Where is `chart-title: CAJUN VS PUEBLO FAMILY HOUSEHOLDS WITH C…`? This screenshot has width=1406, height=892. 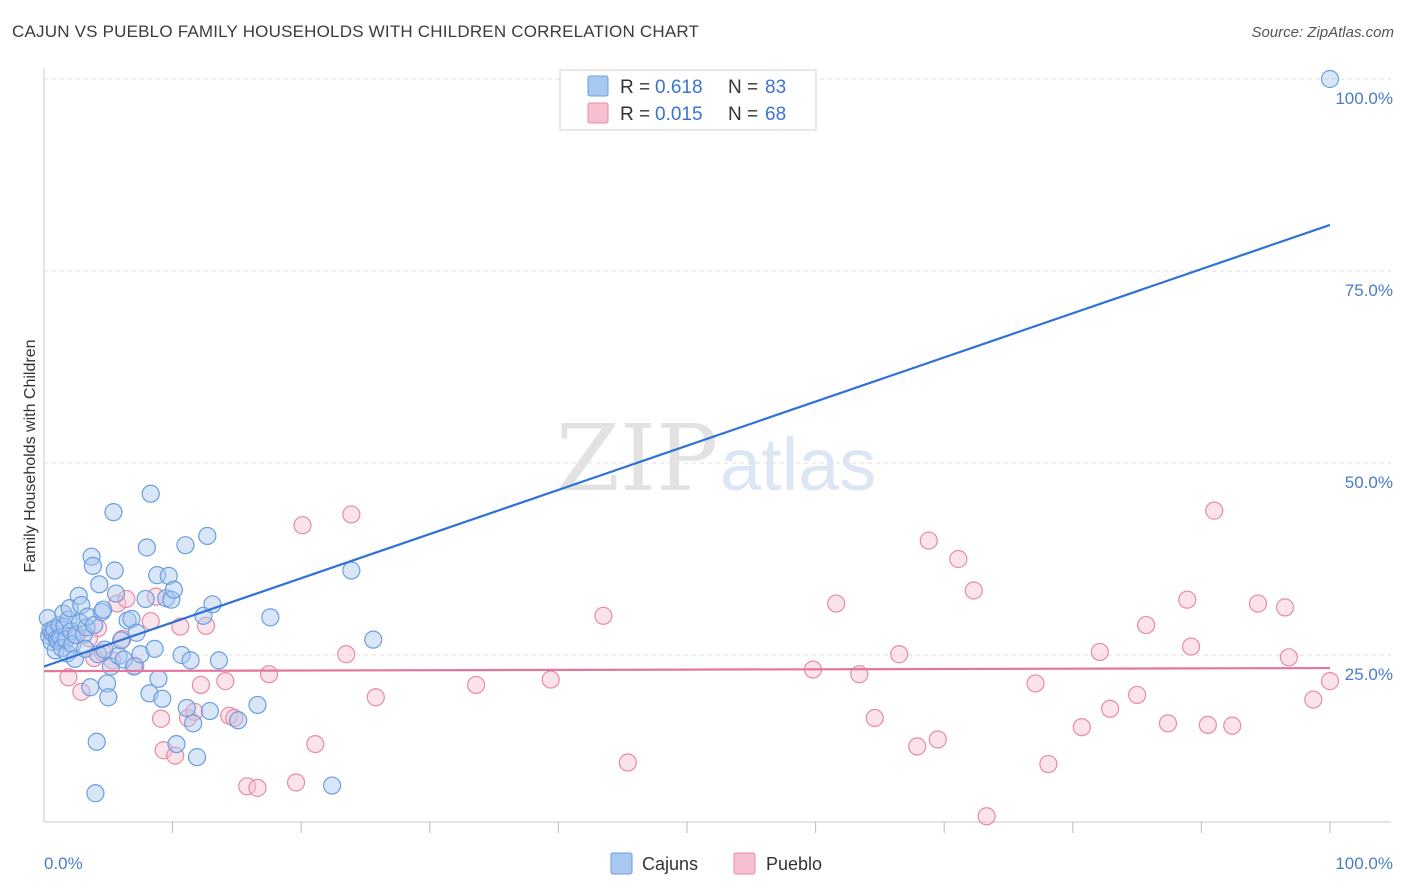
chart-title: CAJUN VS PUEBLO FAMILY HOUSEHOLDS WITH C… is located at coordinates (356, 31).